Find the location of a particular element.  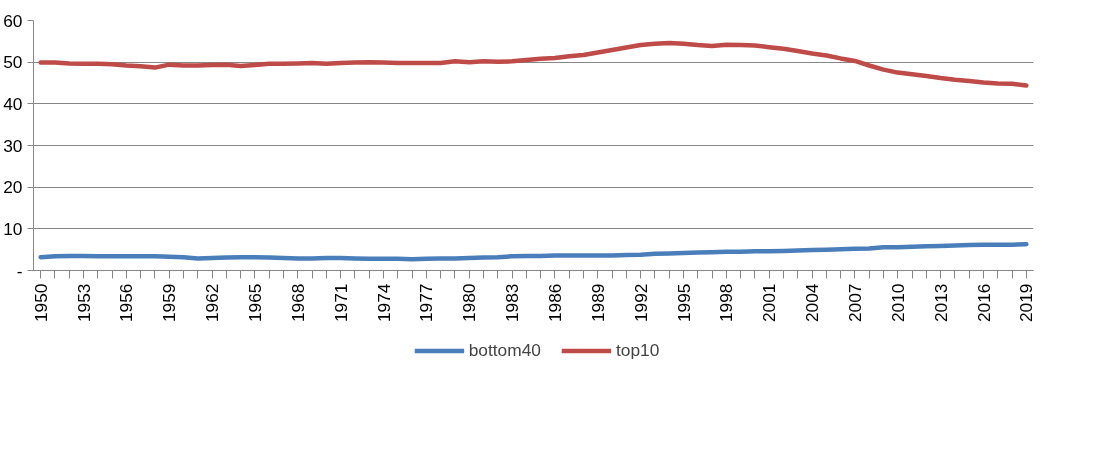

y-tick-label: 20 is located at coordinates (13, 187).